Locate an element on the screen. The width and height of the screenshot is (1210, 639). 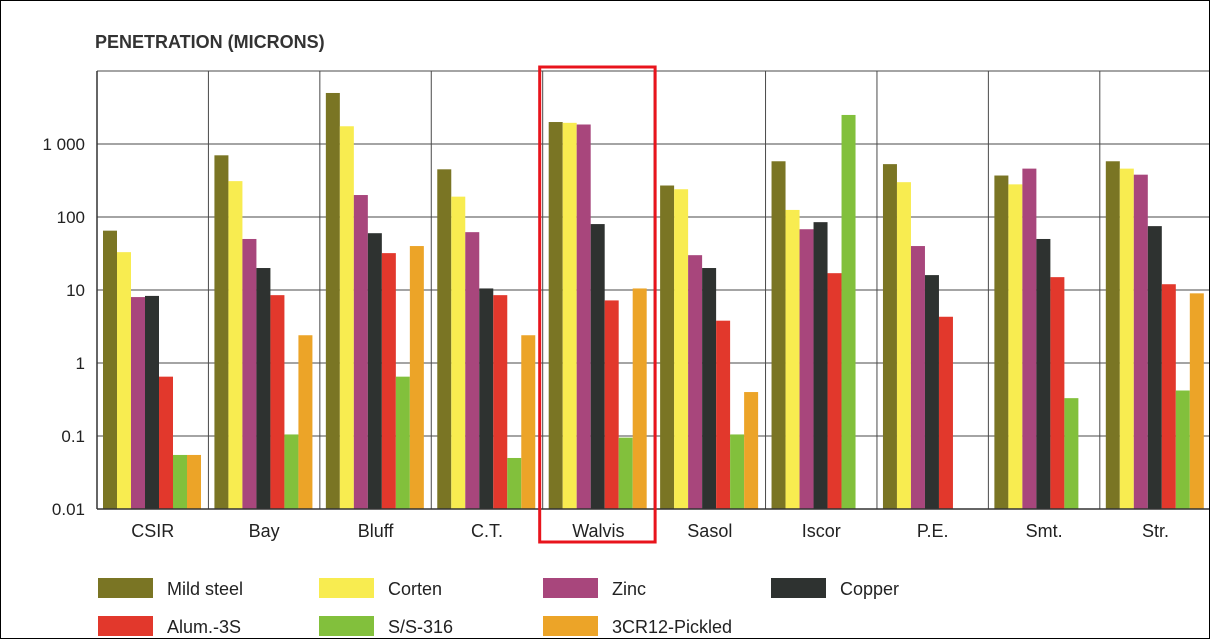
y-tick-label-1: 1 is located at coordinates (80, 363).